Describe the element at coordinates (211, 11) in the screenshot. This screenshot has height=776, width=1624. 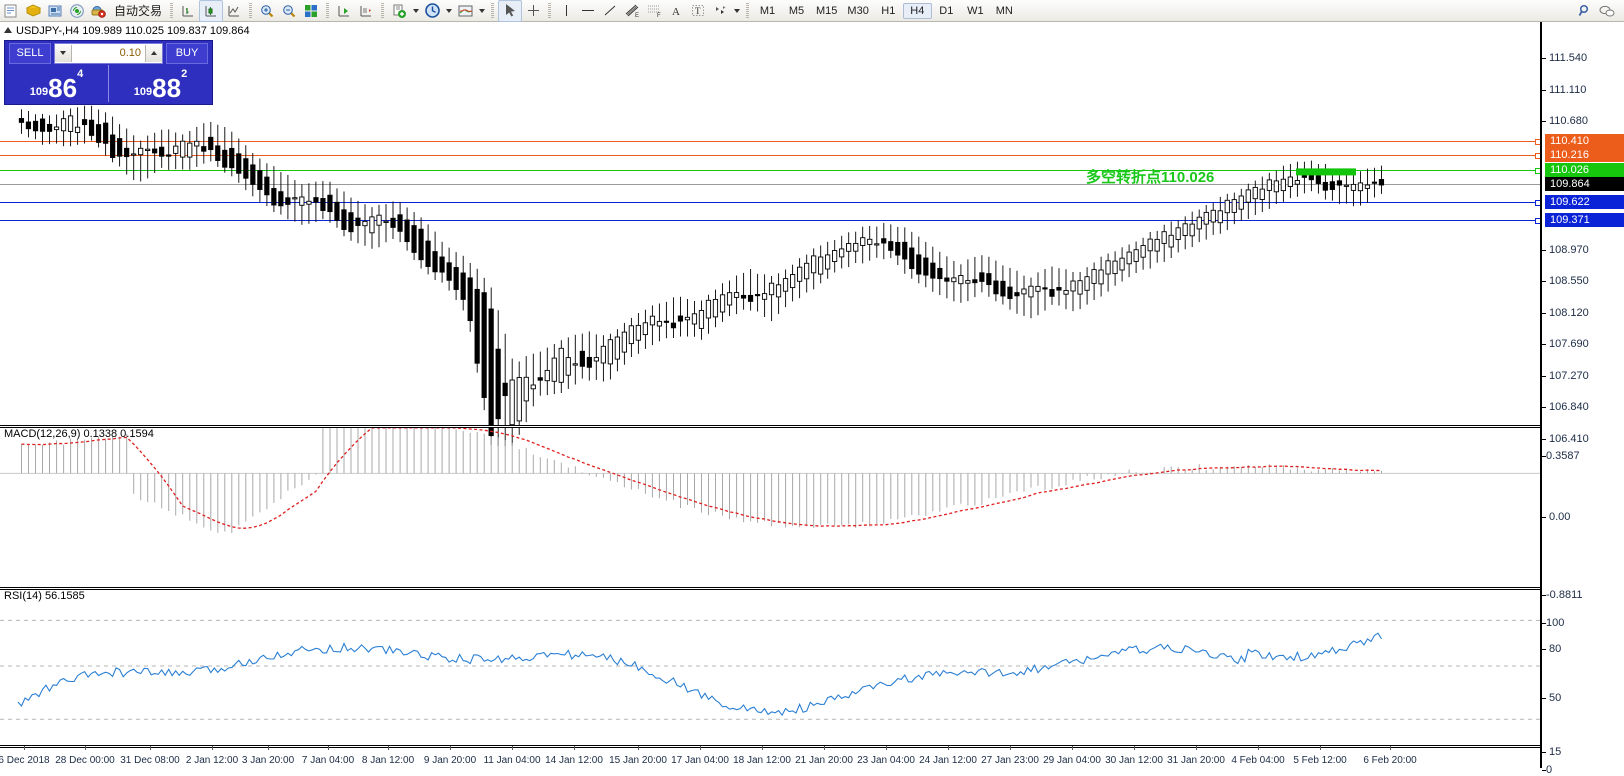
I see `candlestick-chart-icon` at that location.